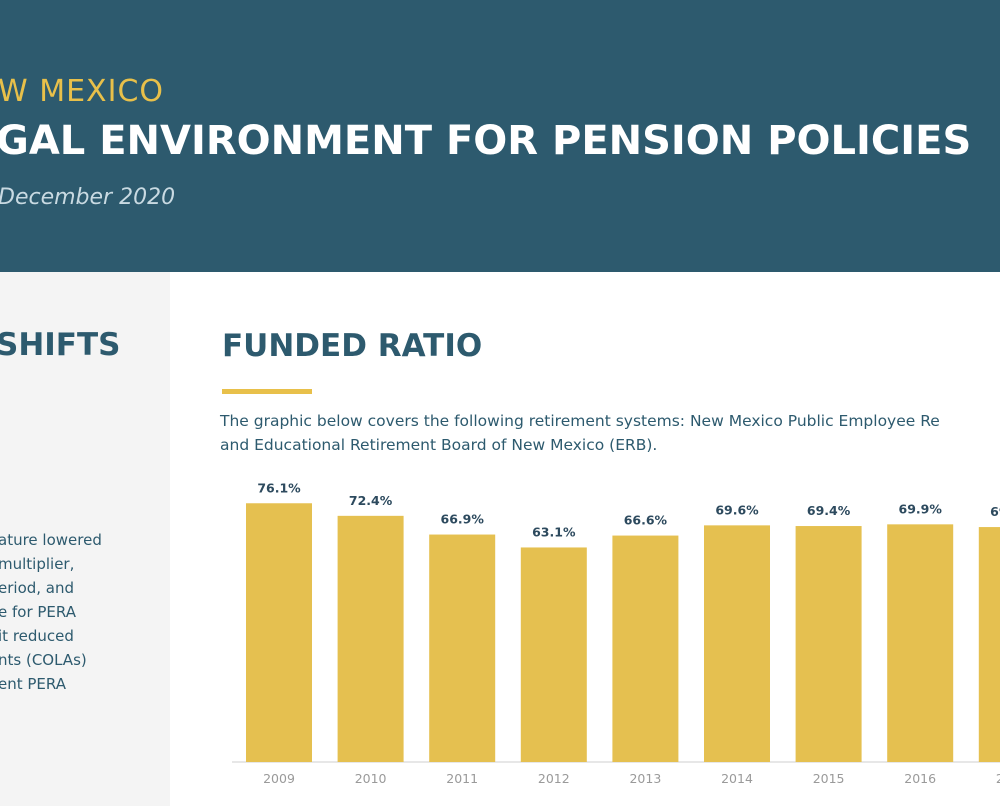 Image resolution: width=1000 pixels, height=806 pixels. I want to click on x-tick-label: 2013, so click(645, 778).